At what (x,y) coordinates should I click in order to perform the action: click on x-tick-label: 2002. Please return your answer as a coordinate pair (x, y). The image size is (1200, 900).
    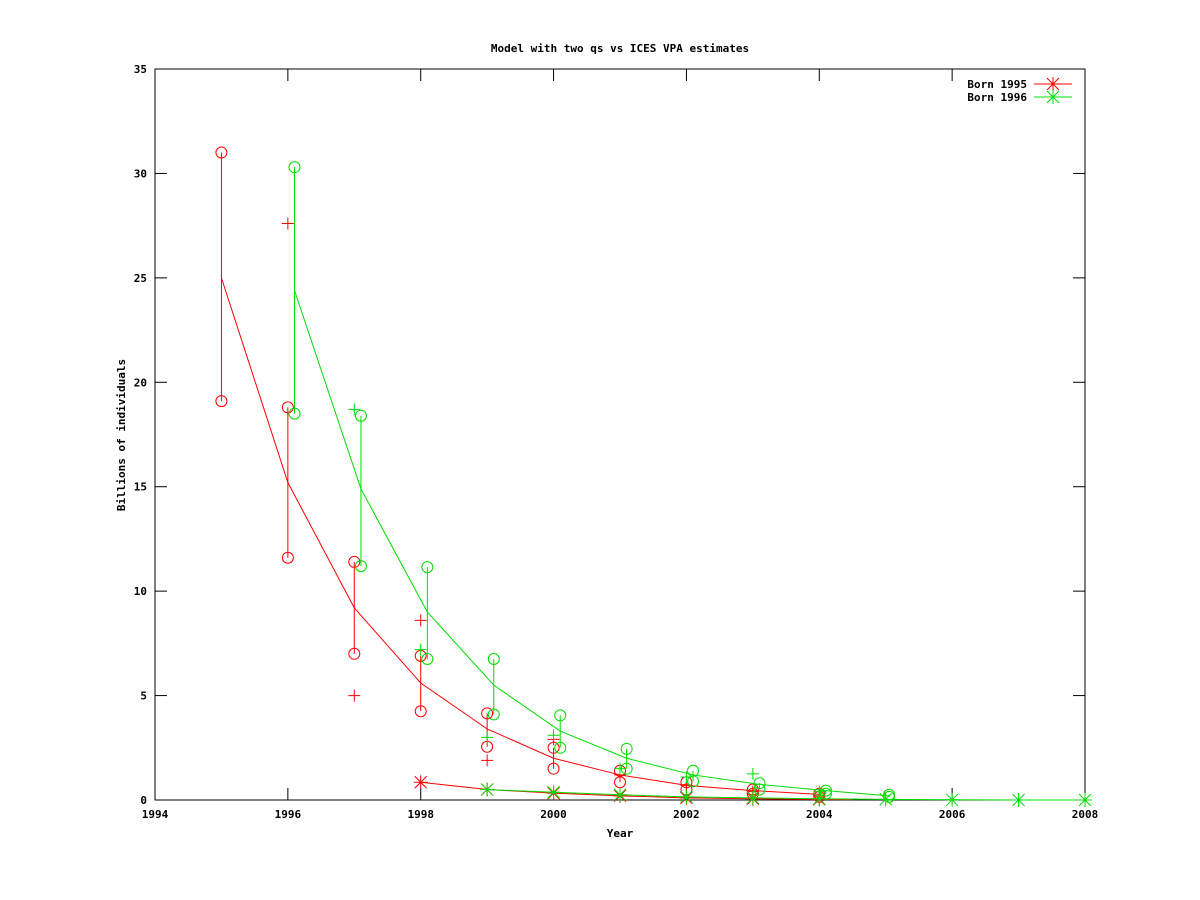
    Looking at the image, I should click on (686, 814).